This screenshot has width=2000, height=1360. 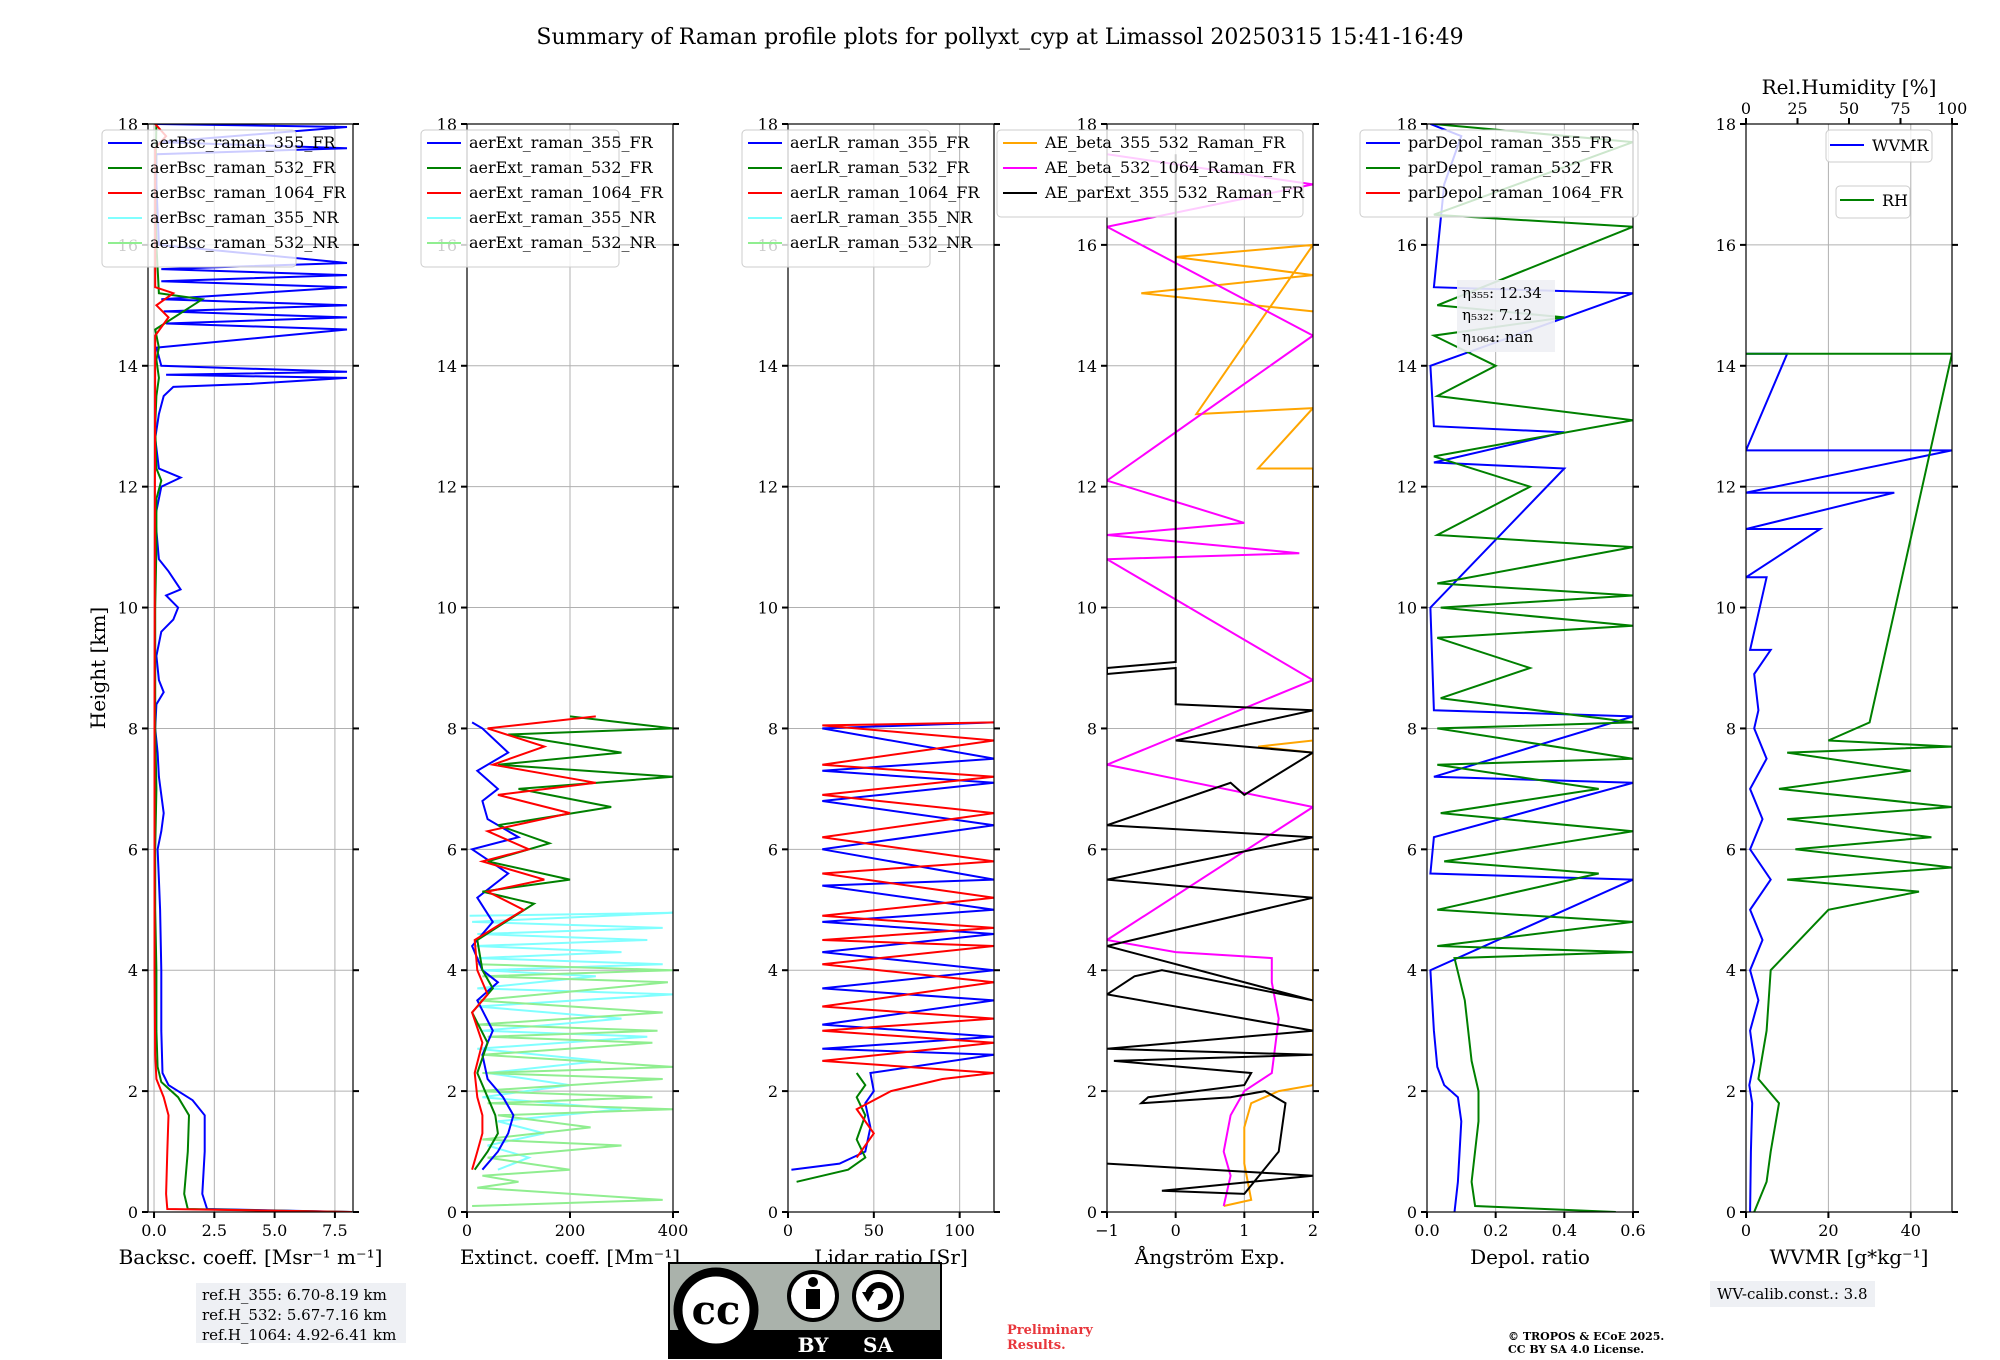 I want to click on copyright-line-2: CC BY SA 4.0 License., so click(x=1576, y=1349).